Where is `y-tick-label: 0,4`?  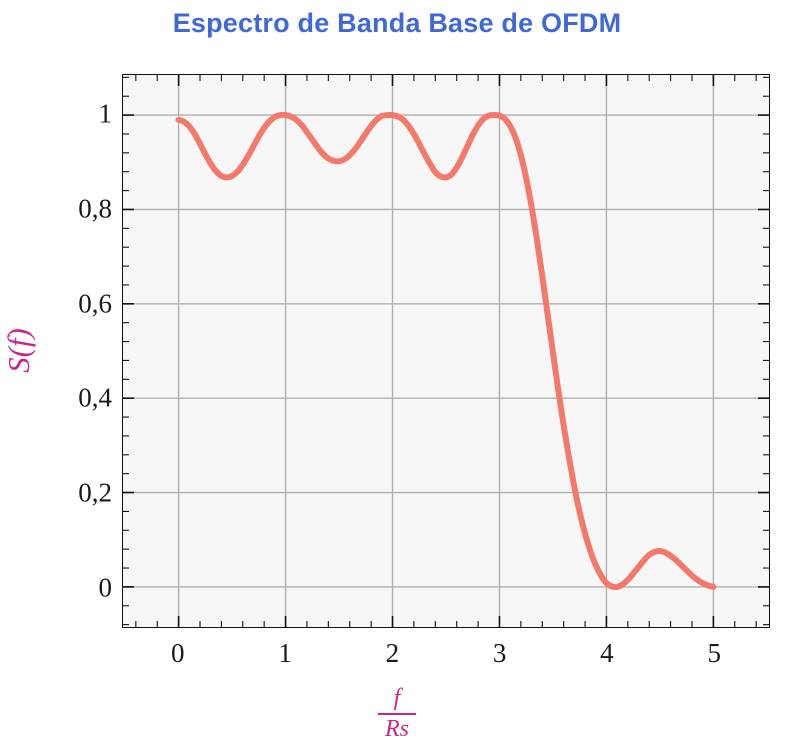
y-tick-label: 0,4 is located at coordinates (95, 397).